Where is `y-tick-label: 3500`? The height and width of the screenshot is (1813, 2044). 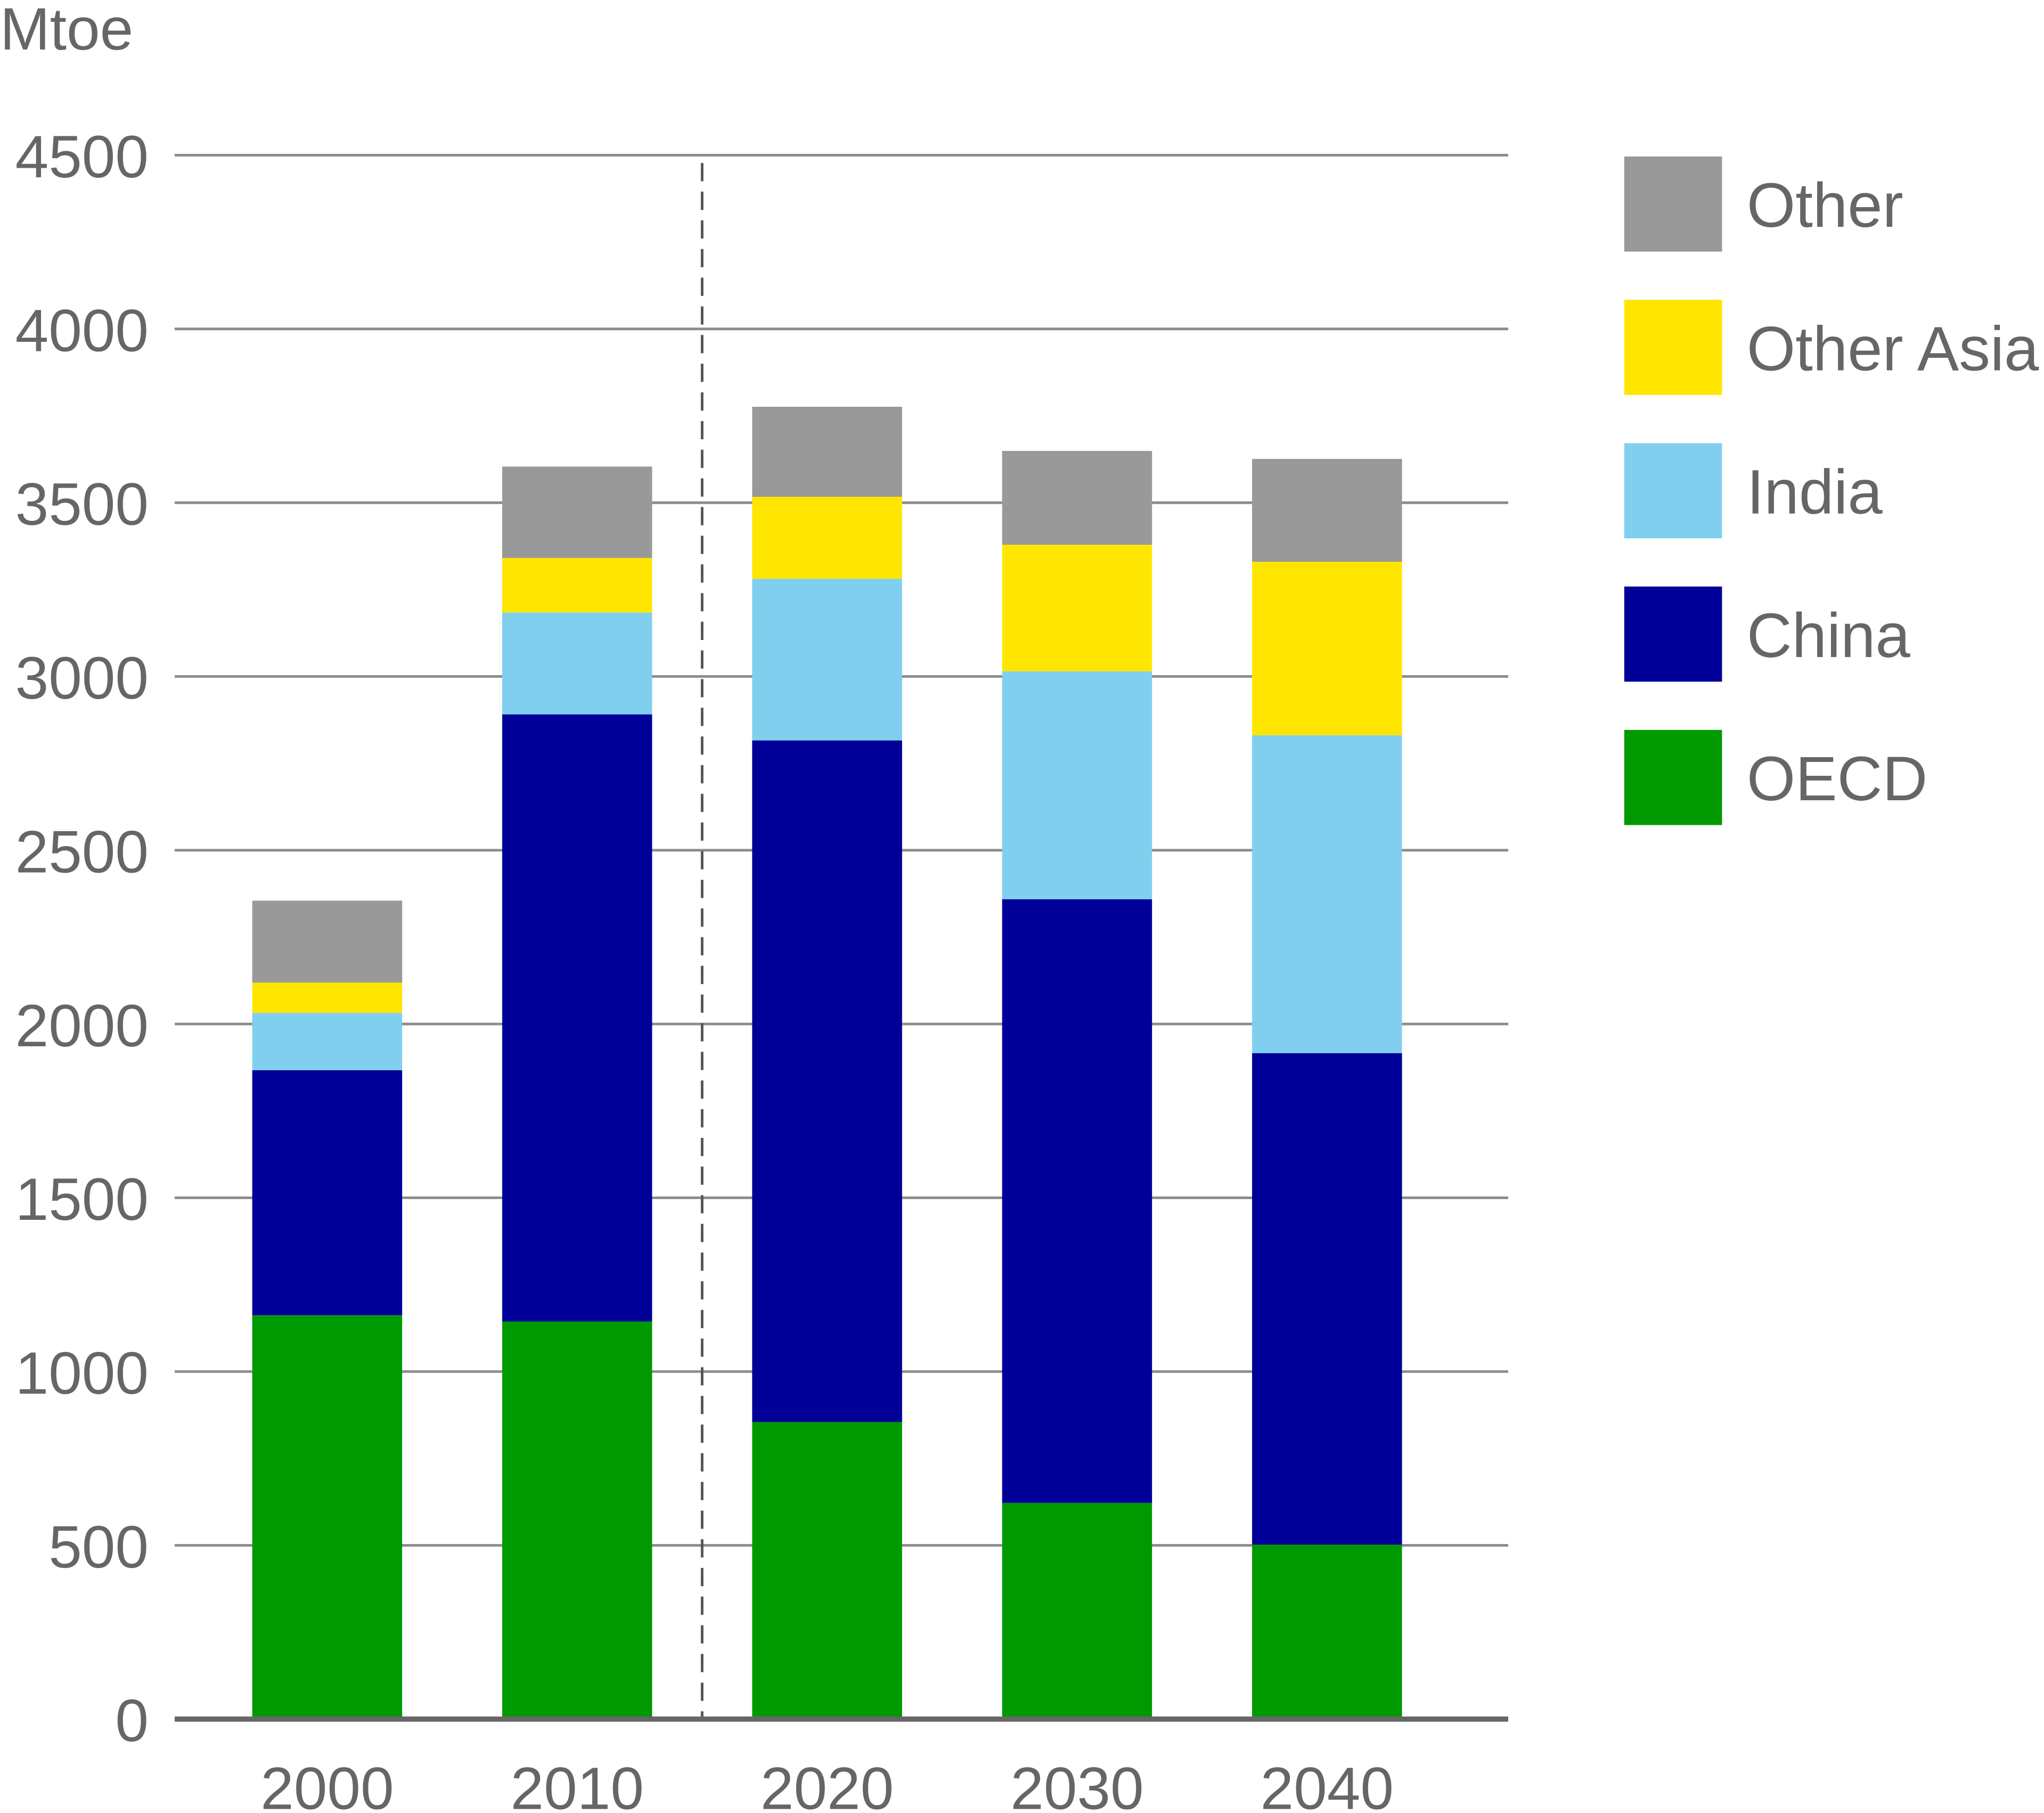
y-tick-label: 3500 is located at coordinates (82, 504).